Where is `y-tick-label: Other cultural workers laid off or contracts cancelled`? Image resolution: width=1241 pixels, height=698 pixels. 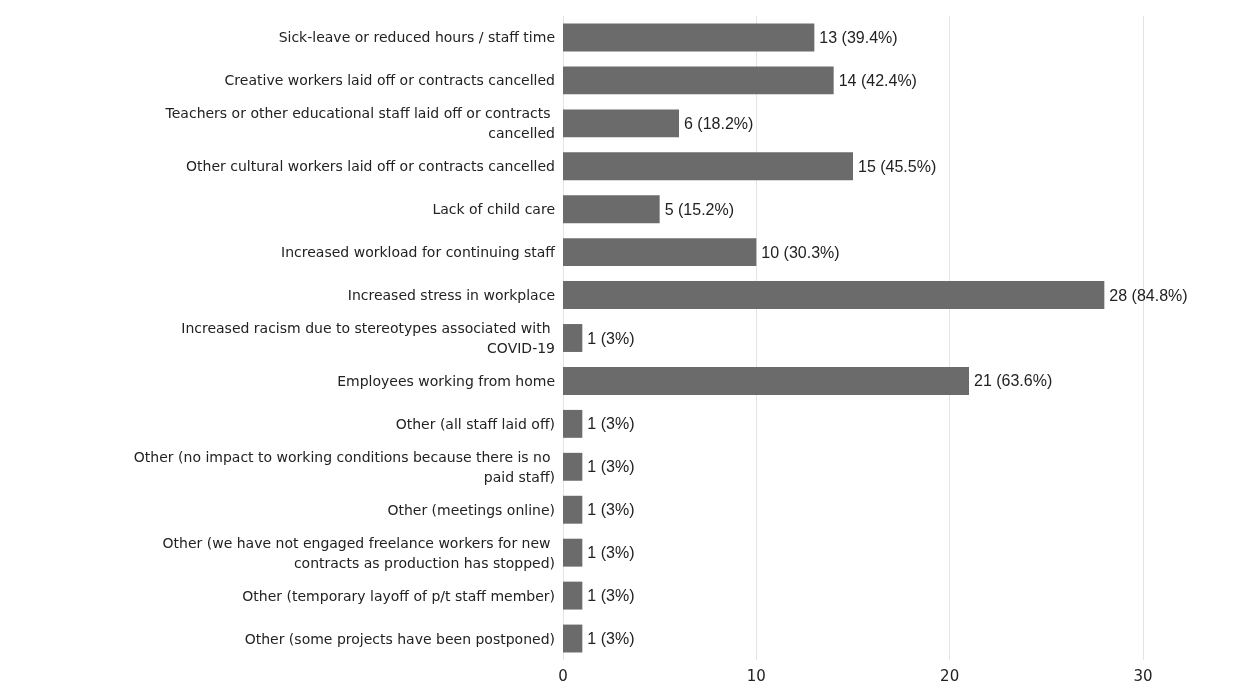 y-tick-label: Other cultural workers laid off or contracts cancelled is located at coordinates (370, 166).